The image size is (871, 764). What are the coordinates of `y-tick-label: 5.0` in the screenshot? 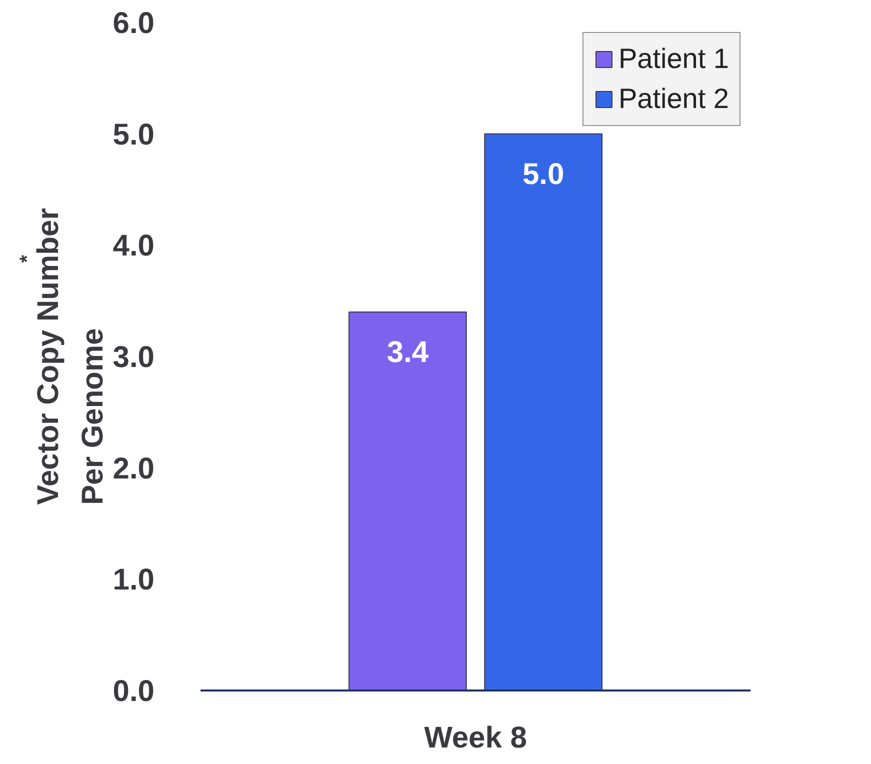 It's located at (133, 135).